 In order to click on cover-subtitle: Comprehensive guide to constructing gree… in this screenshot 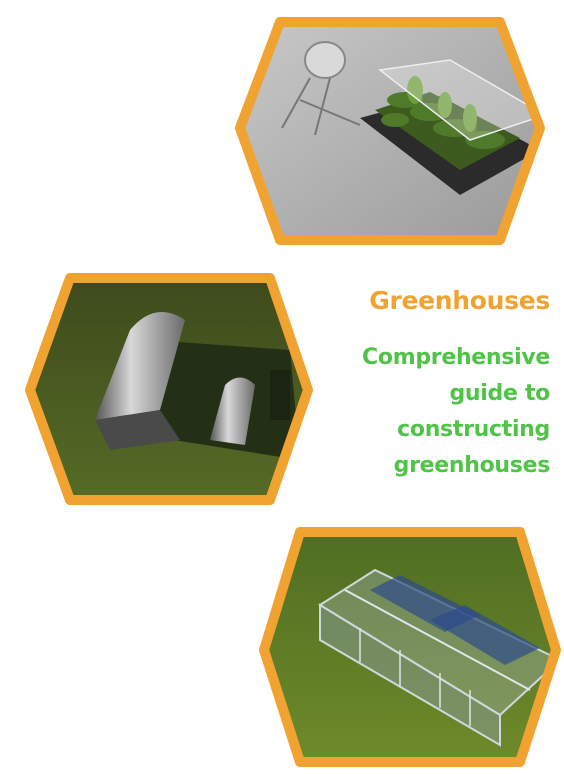, I will do `click(435, 412)`.